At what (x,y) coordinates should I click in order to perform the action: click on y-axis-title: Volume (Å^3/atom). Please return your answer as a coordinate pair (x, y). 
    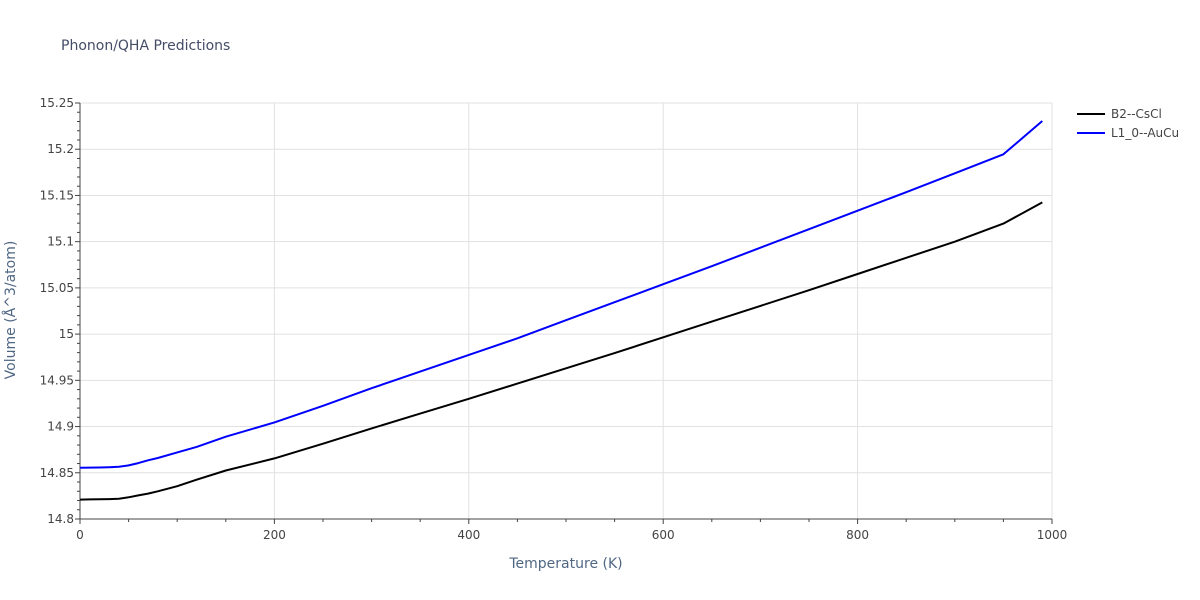
    Looking at the image, I should click on (10, 310).